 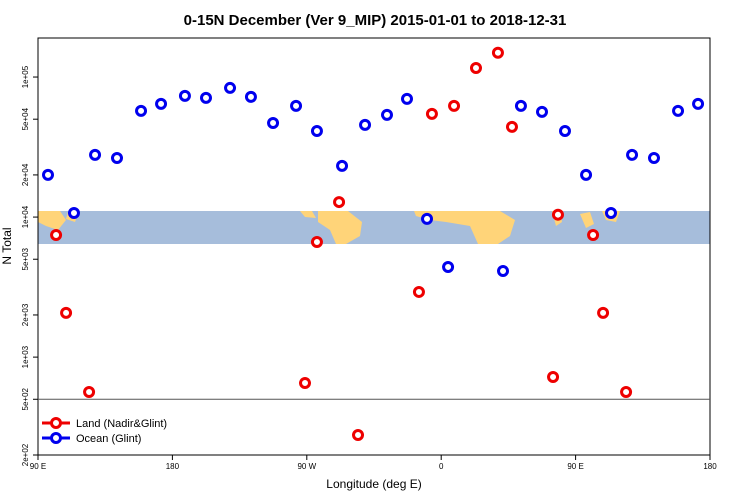 I want to click on y-tick-label: 1e+05, so click(x=25, y=76).